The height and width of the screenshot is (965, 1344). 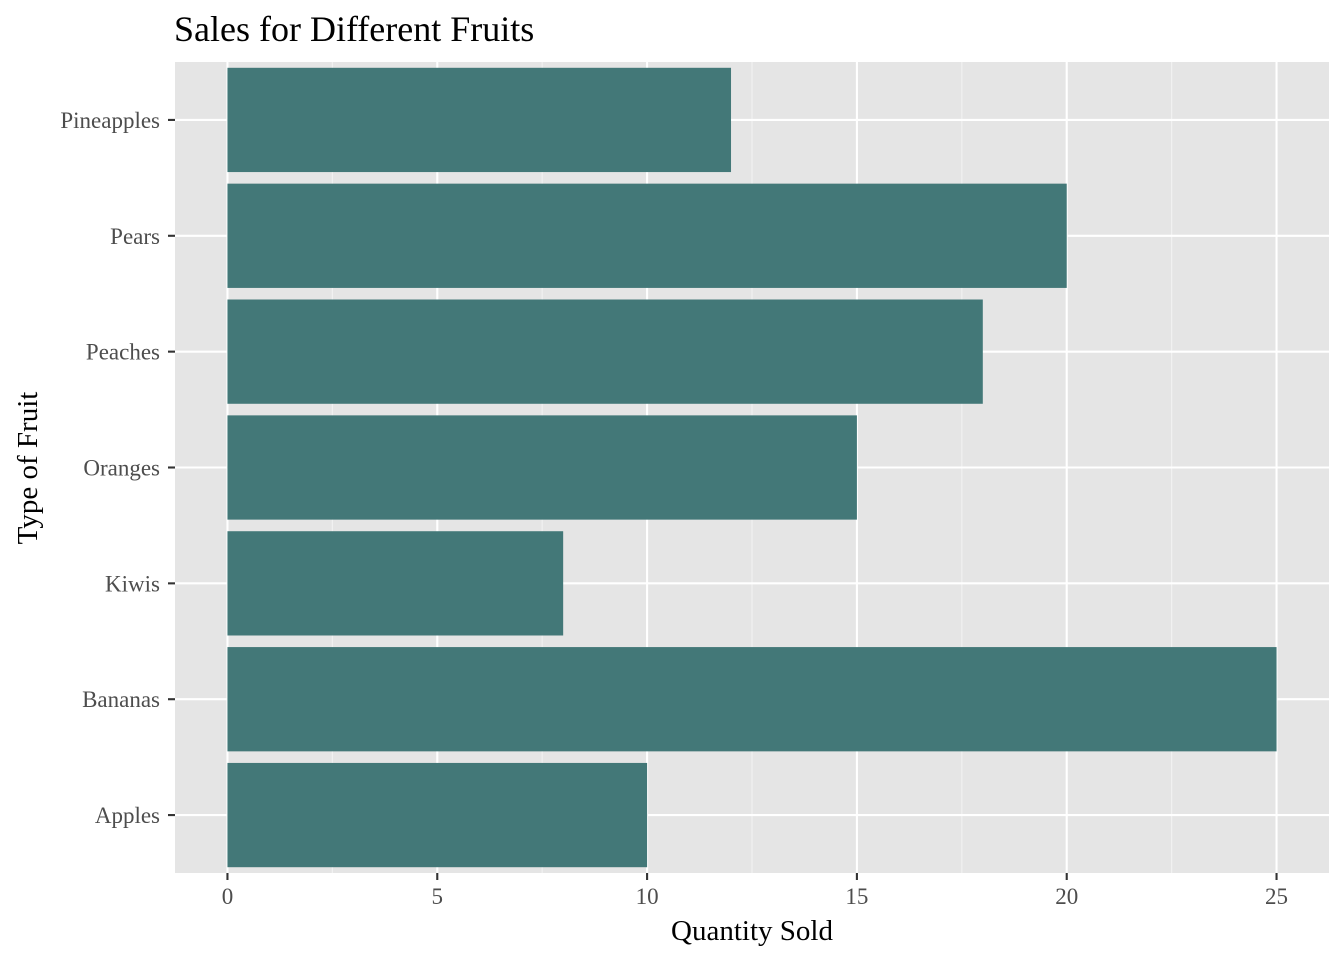 I want to click on y-tick-label: Kiwis, so click(x=132, y=583).